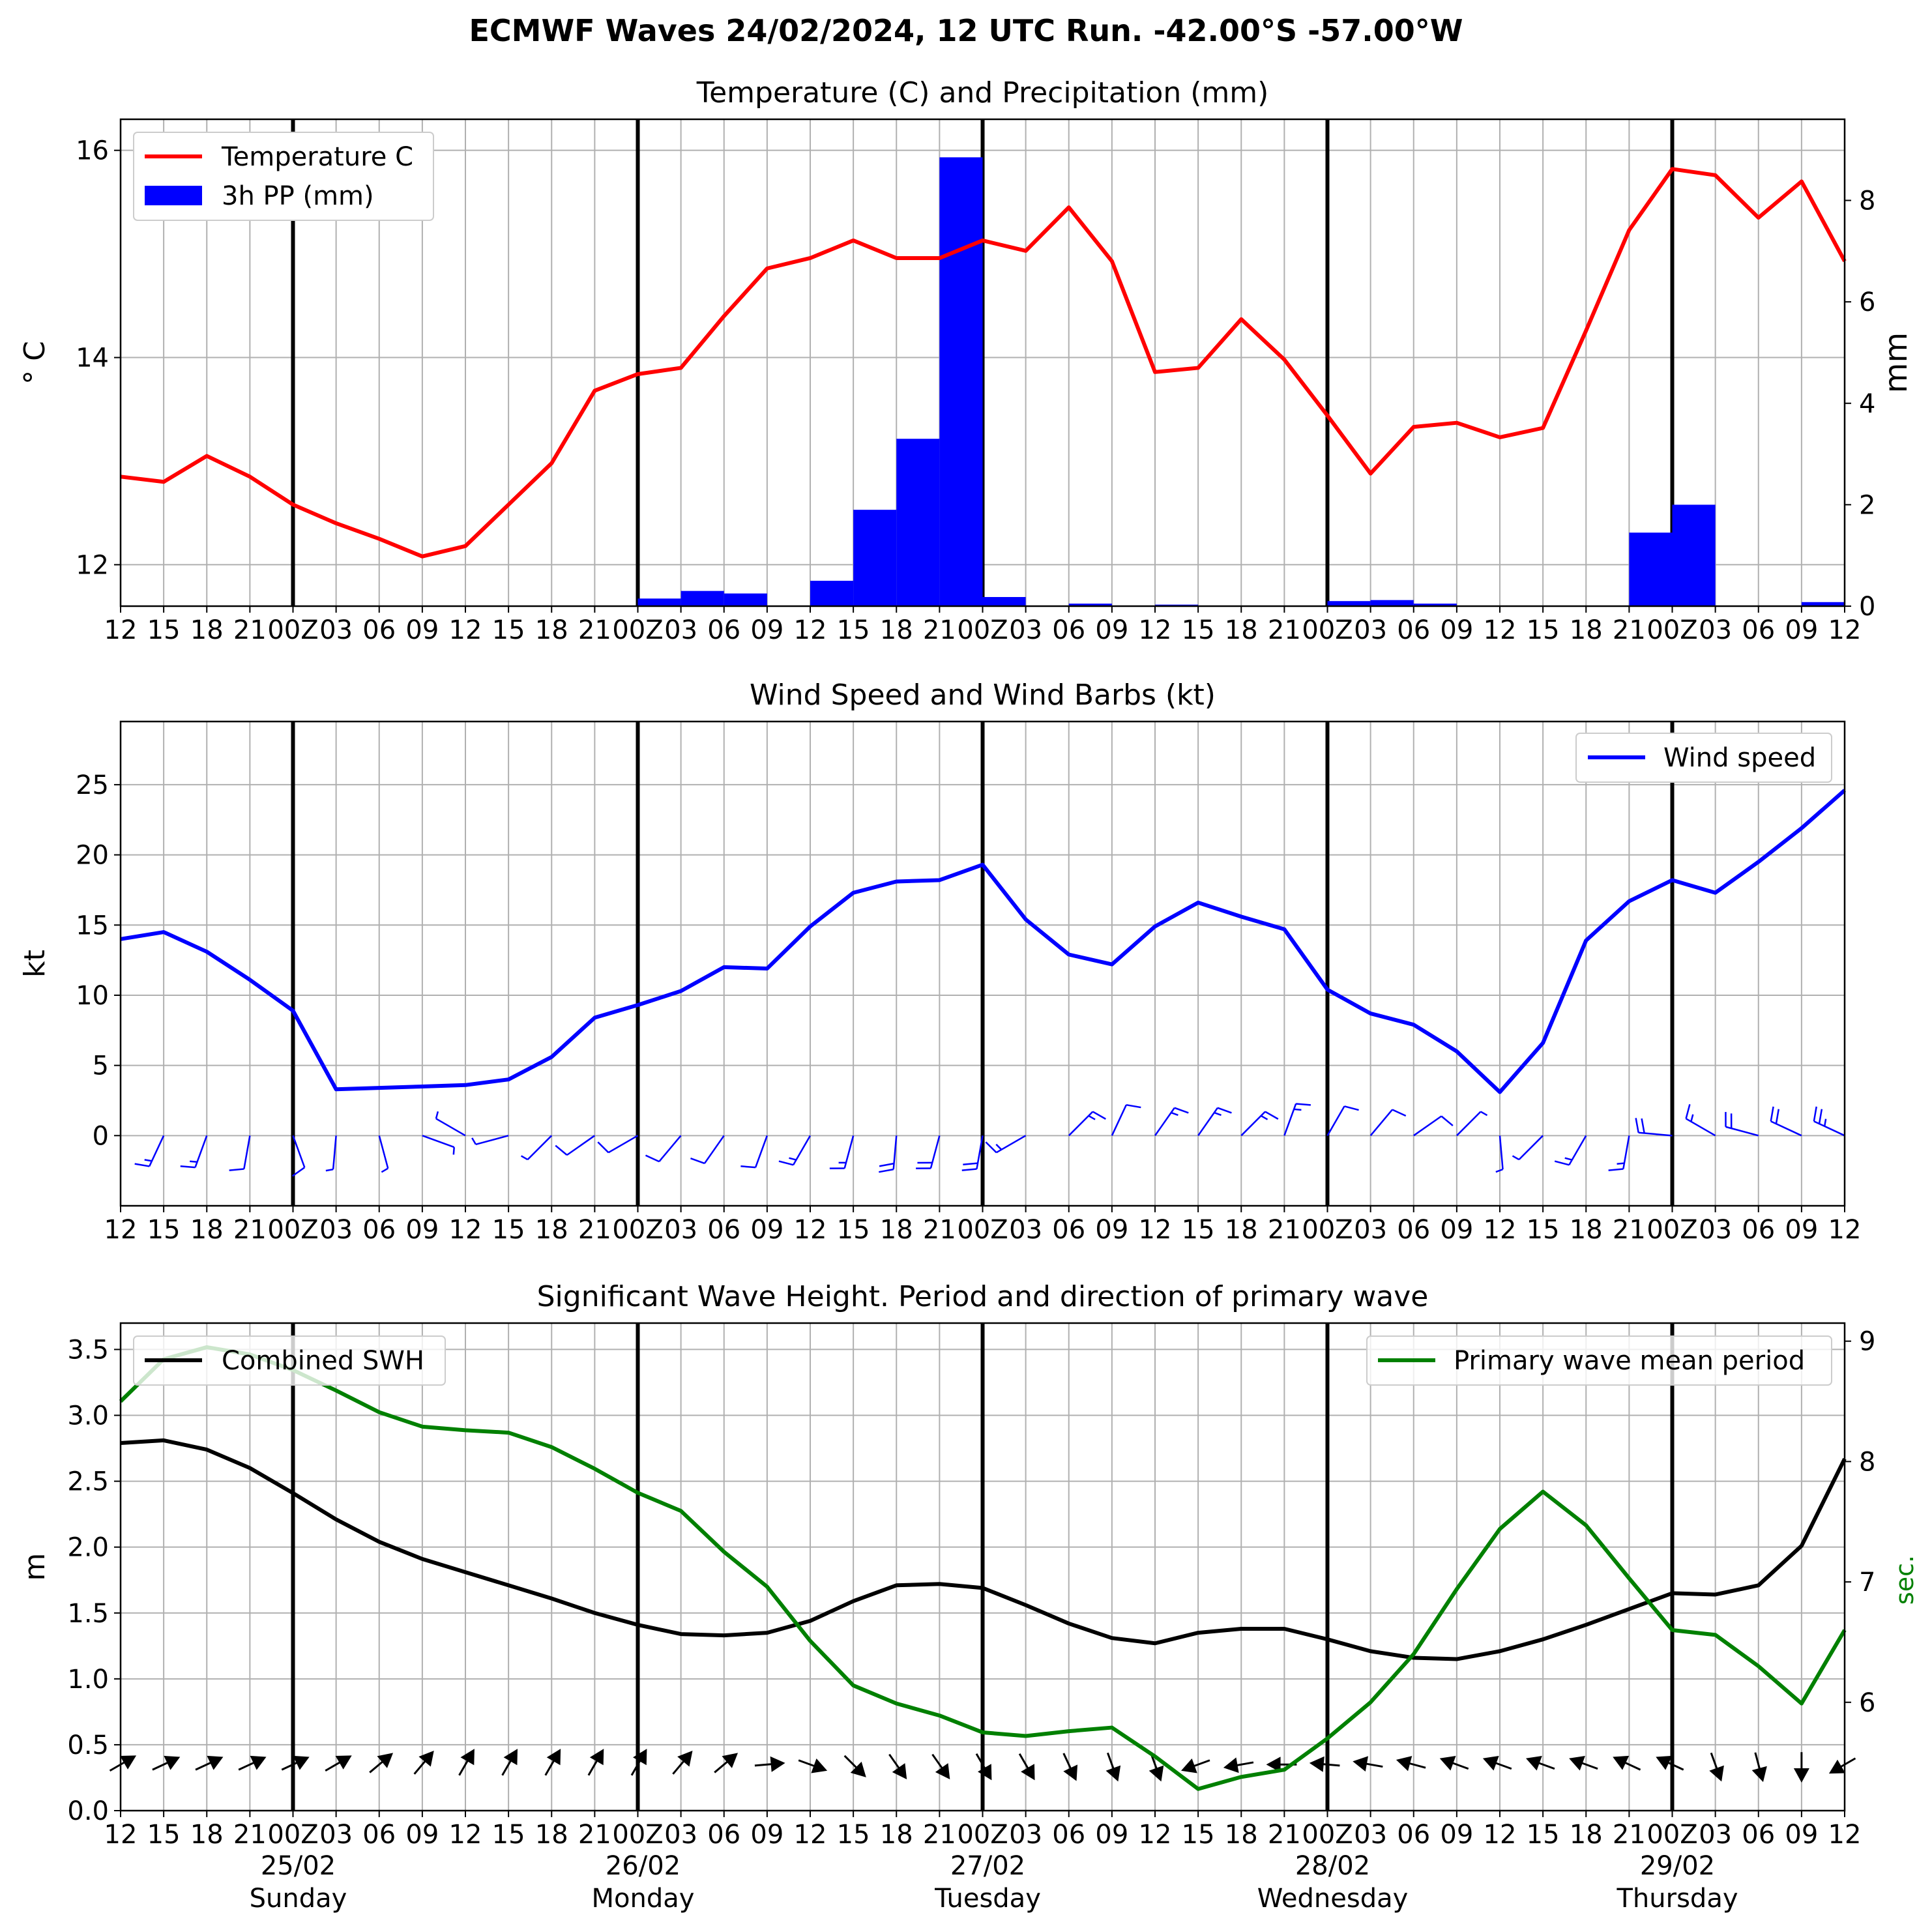 This screenshot has width=1932, height=1926. I want to click on y-tick-label-right: 2, so click(1867, 505).